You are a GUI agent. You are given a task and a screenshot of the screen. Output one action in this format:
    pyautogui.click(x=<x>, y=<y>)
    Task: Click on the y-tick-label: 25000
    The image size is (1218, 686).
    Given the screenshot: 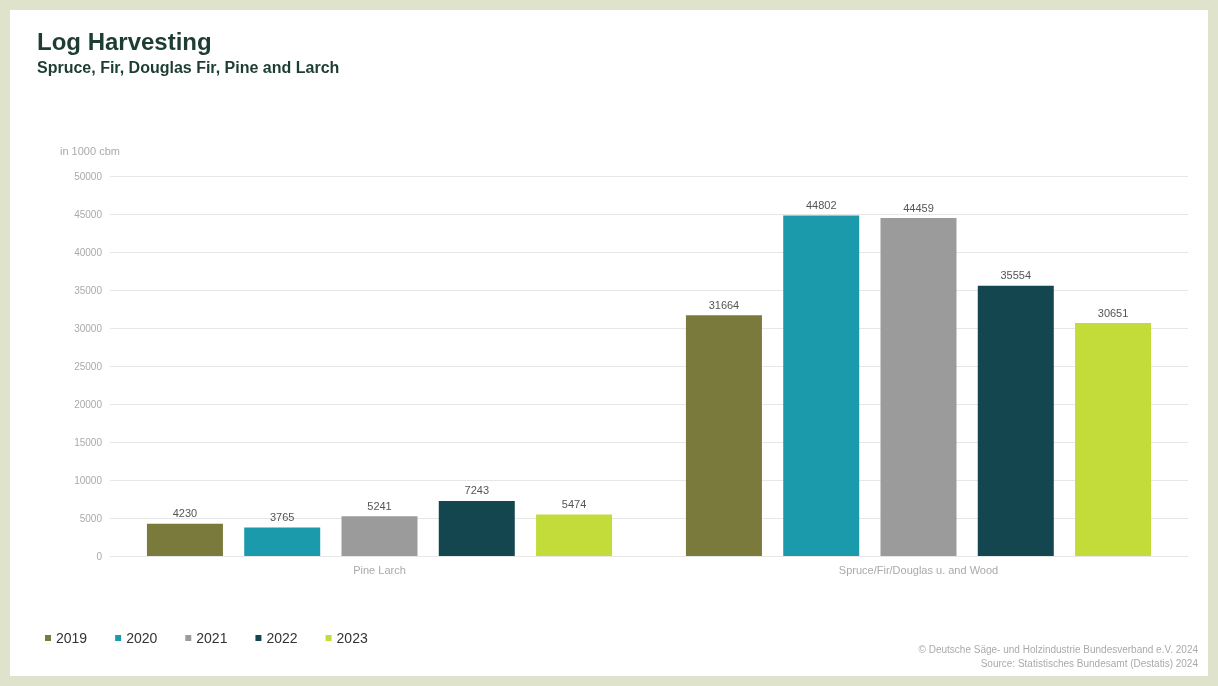 What is the action you would take?
    pyautogui.click(x=88, y=366)
    